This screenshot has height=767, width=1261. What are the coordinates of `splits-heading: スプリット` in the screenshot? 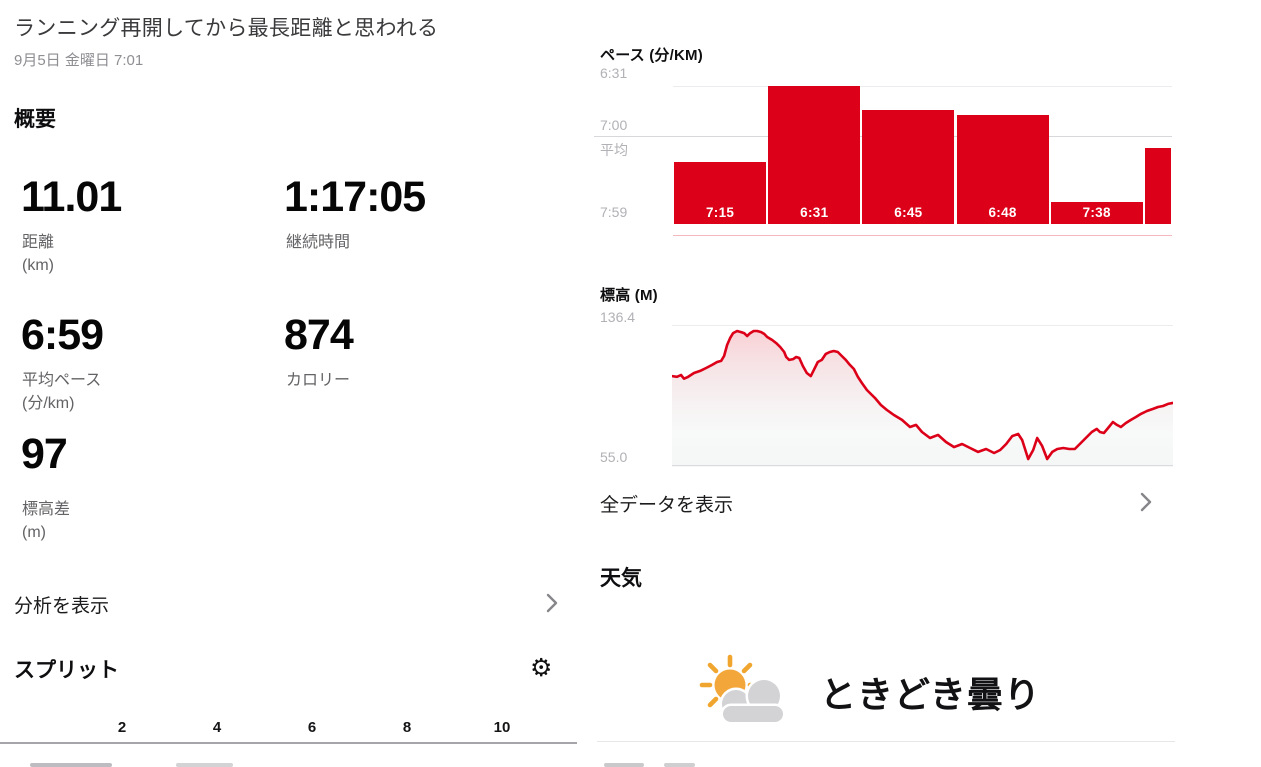 It's located at (66, 670).